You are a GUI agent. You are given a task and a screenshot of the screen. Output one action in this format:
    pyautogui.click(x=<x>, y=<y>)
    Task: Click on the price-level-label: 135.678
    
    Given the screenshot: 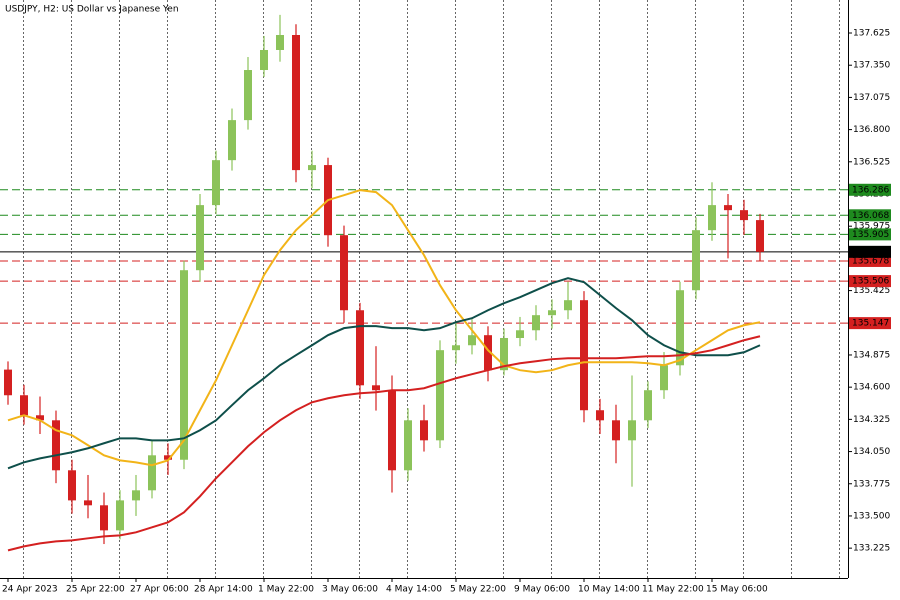 What is the action you would take?
    pyautogui.click(x=870, y=261)
    